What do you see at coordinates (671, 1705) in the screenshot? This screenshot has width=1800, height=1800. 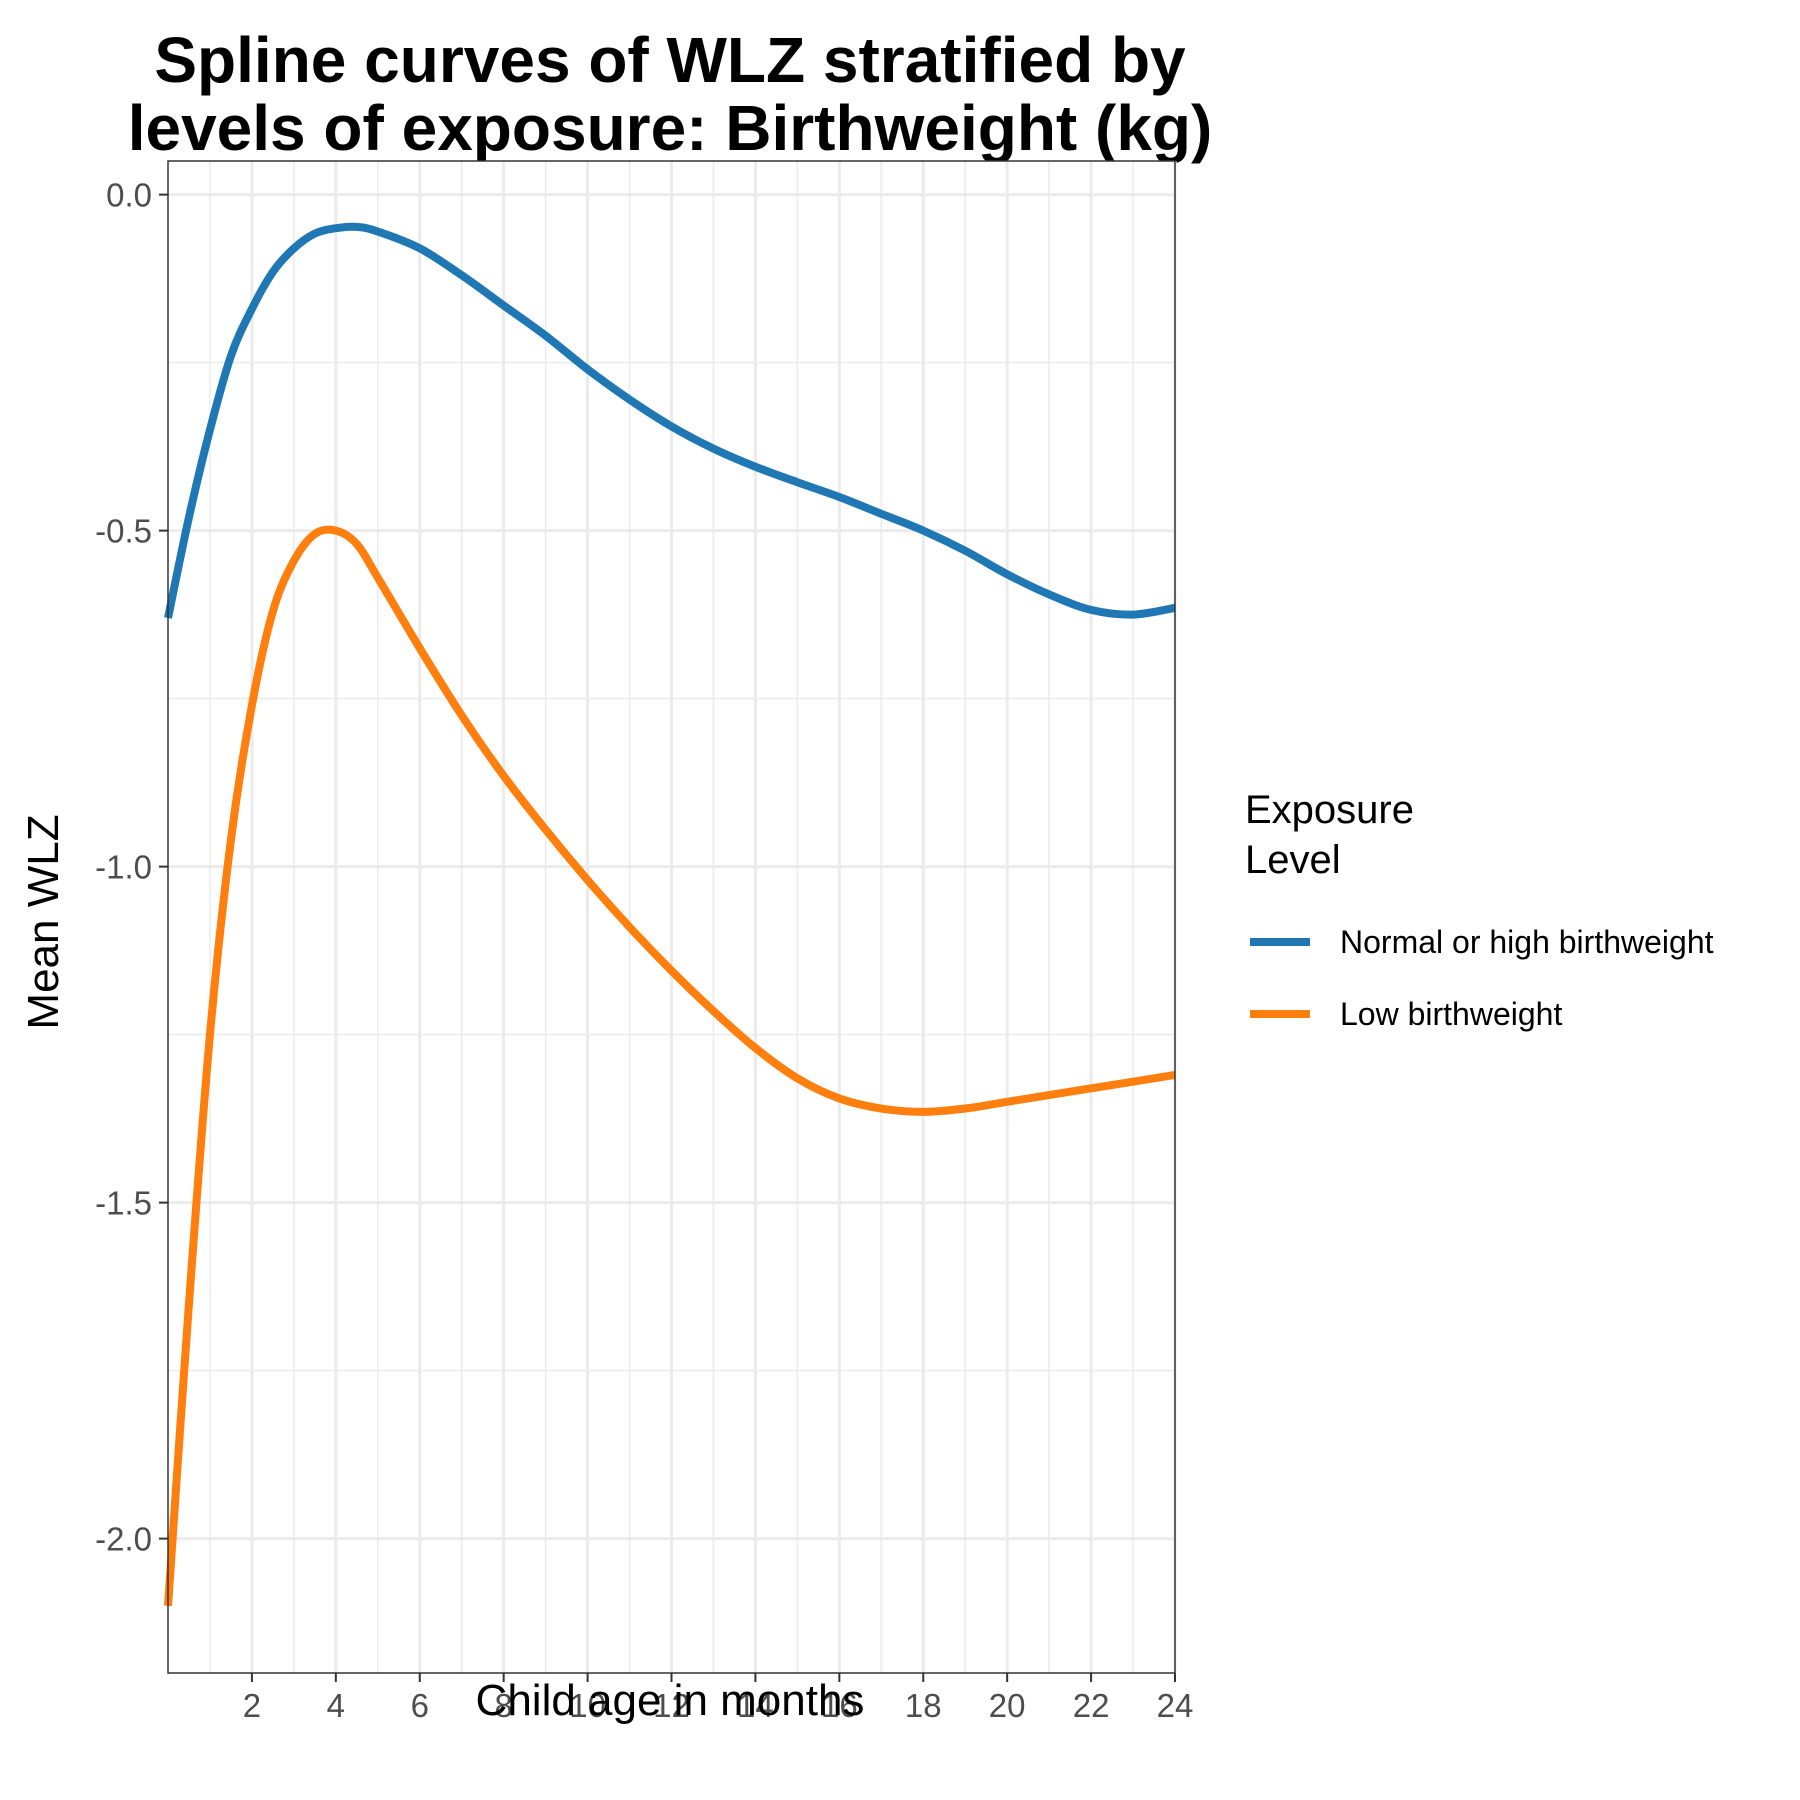 I see `x-tick-label: 12` at bounding box center [671, 1705].